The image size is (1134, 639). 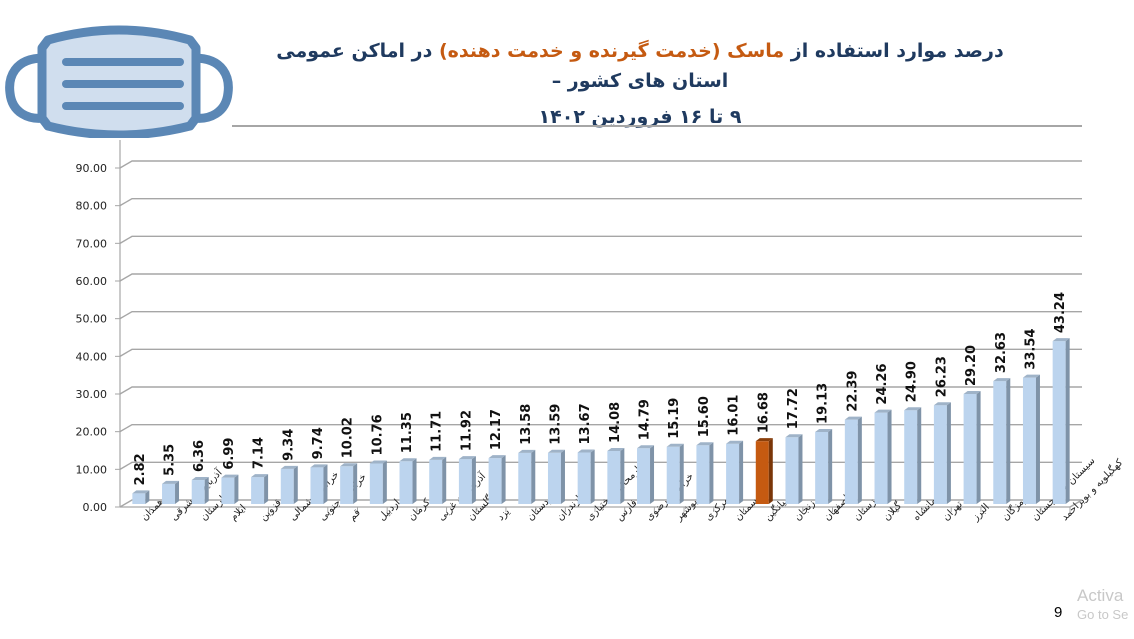 I want to click on bar-value-label: 9.74, so click(x=318, y=443).